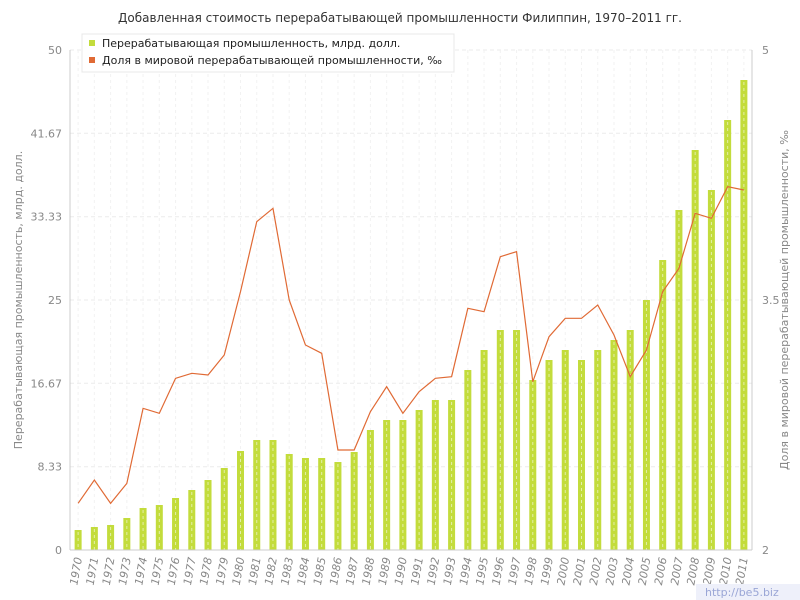  I want to click on x-tick-label: 1982, so click(271, 571).